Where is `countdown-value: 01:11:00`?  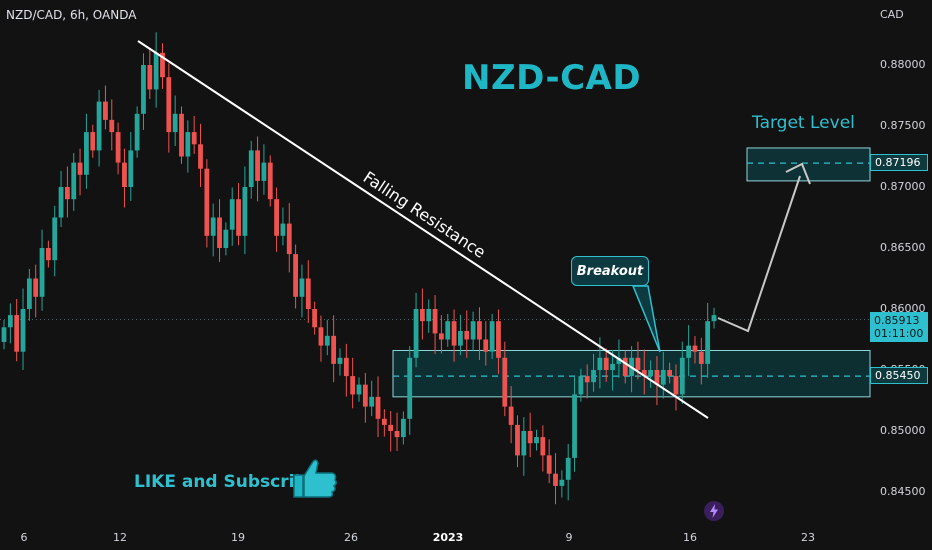
countdown-value: 01:11:00 is located at coordinates (899, 333).